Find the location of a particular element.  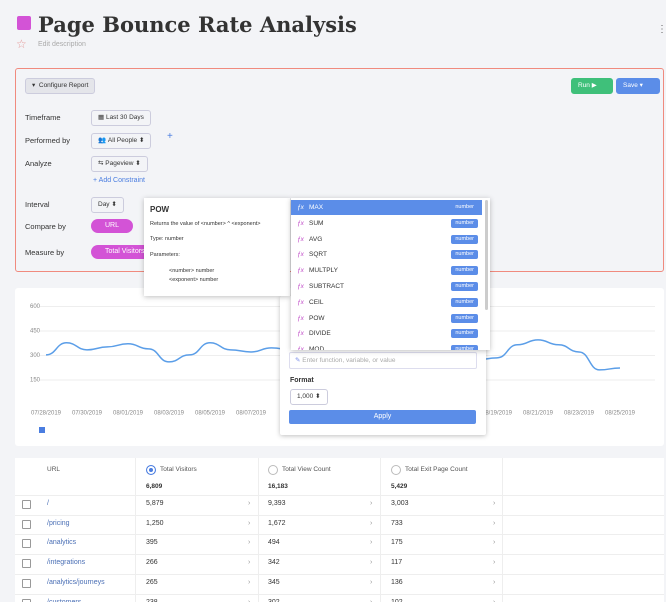

url-value: /analytics/journeys is located at coordinates (76, 582).